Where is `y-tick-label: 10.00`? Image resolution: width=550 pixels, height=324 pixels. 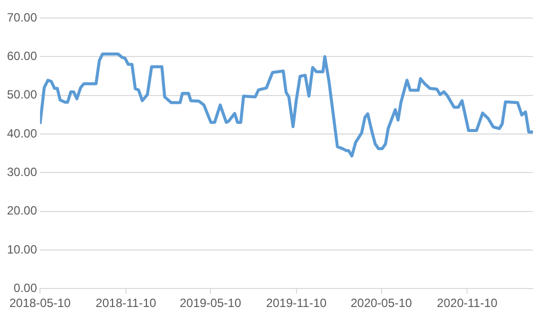 y-tick-label: 10.00 is located at coordinates (22, 249).